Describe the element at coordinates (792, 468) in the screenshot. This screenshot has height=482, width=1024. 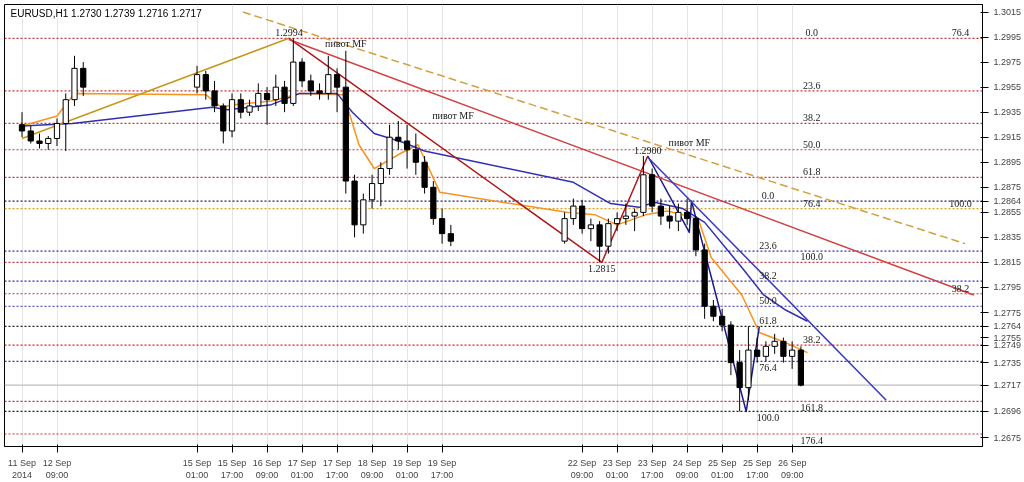
I see `x-tick-label: 26 Sep 09:00` at that location.